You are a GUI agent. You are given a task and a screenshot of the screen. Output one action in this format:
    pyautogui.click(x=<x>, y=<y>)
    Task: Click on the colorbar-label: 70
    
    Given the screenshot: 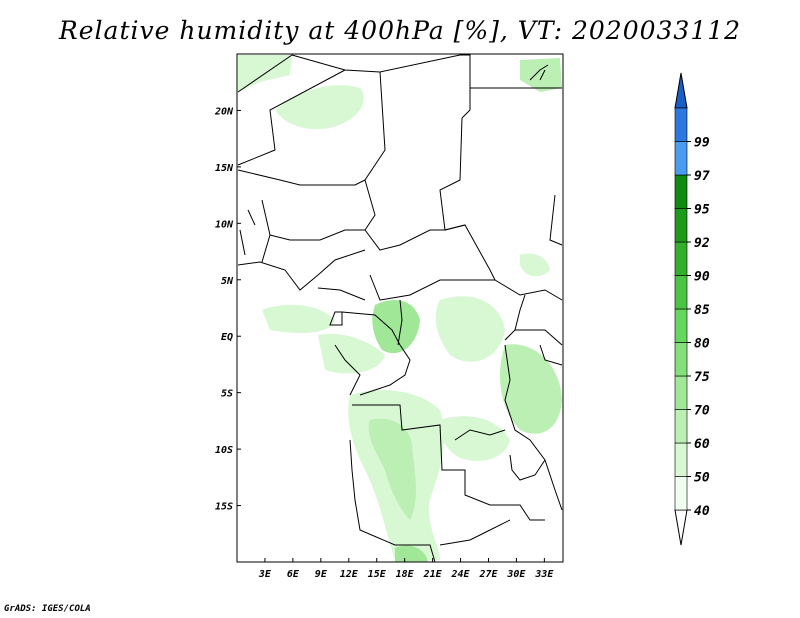 What is the action you would take?
    pyautogui.click(x=702, y=411)
    